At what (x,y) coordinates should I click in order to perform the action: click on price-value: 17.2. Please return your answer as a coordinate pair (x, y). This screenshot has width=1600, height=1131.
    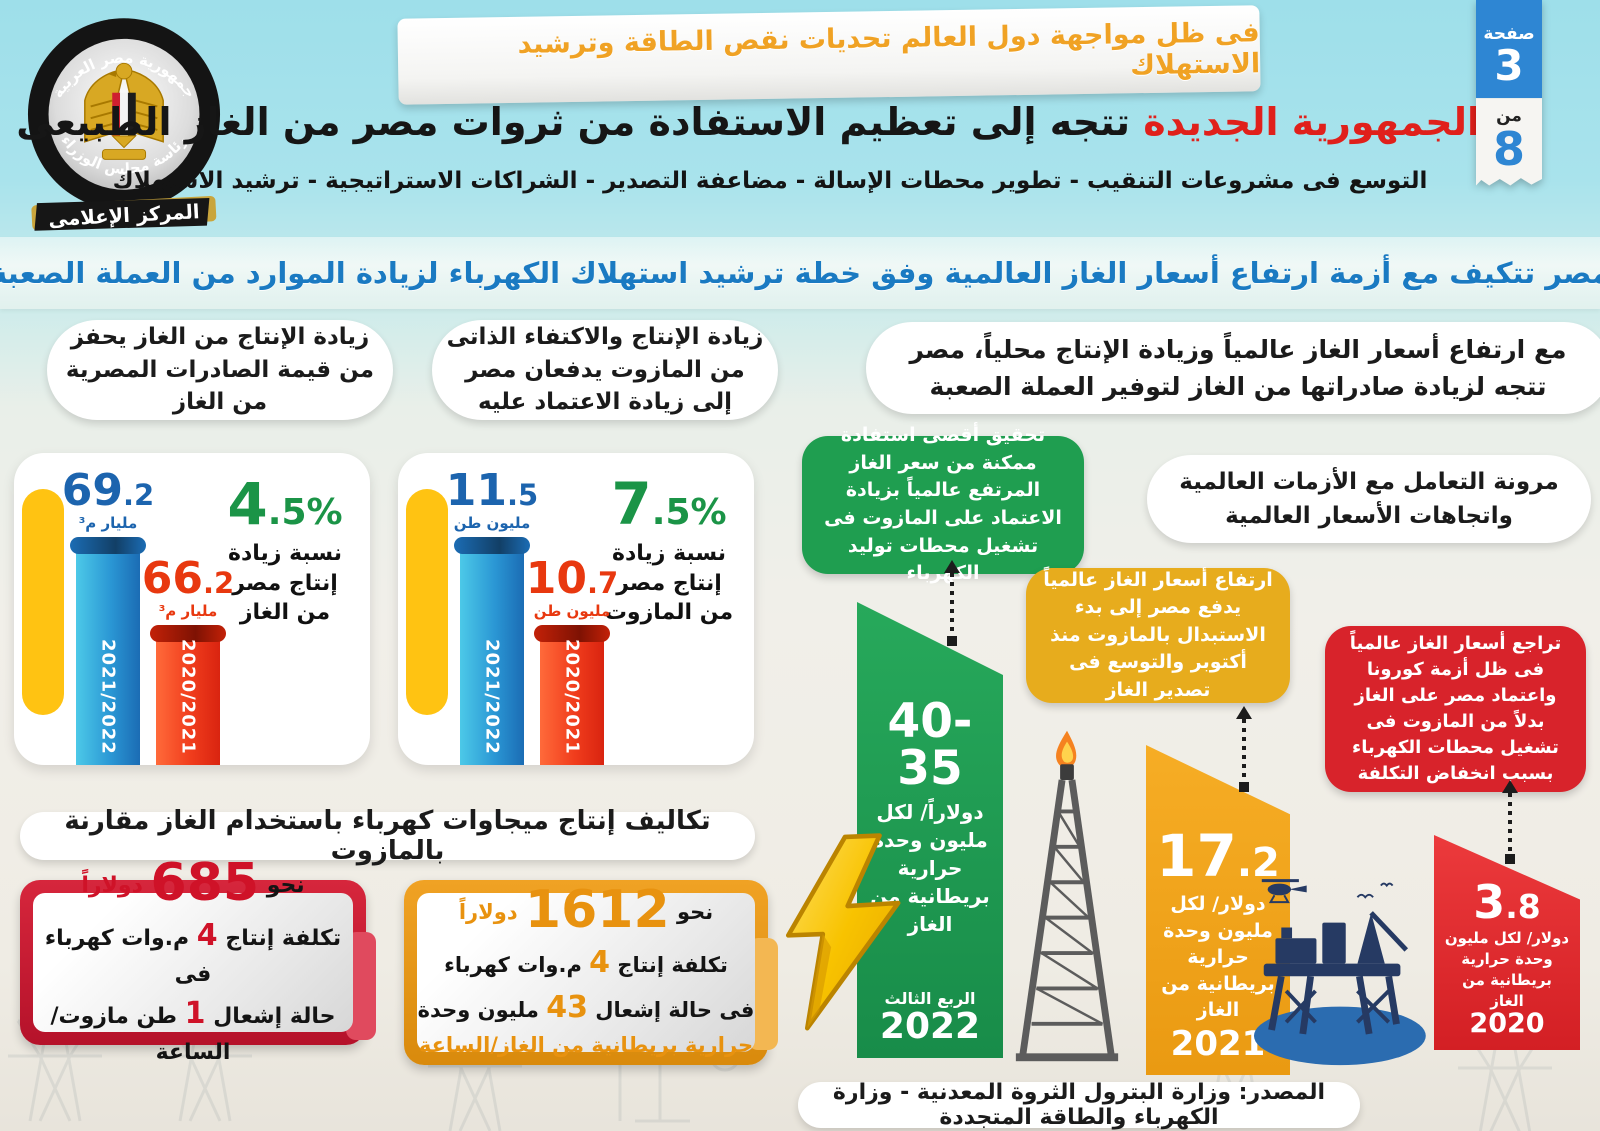
    Looking at the image, I should click on (1218, 856).